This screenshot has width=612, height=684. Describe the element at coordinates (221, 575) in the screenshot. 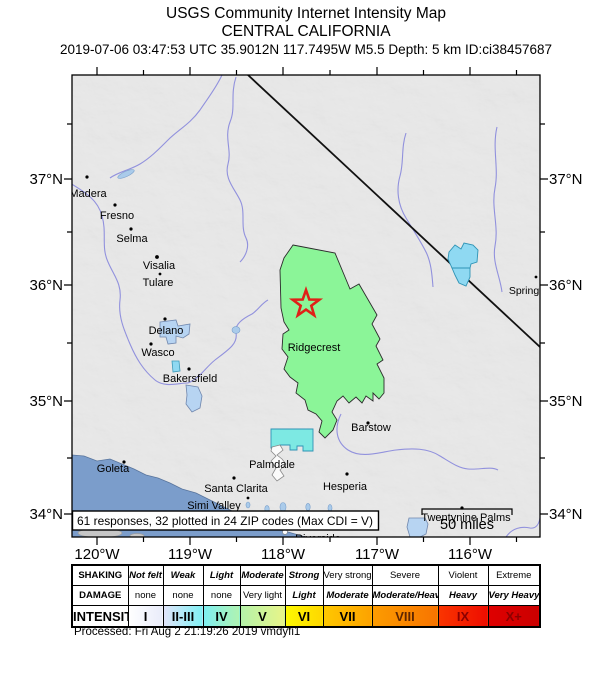

I see `legend-shaking-cell: Light` at that location.